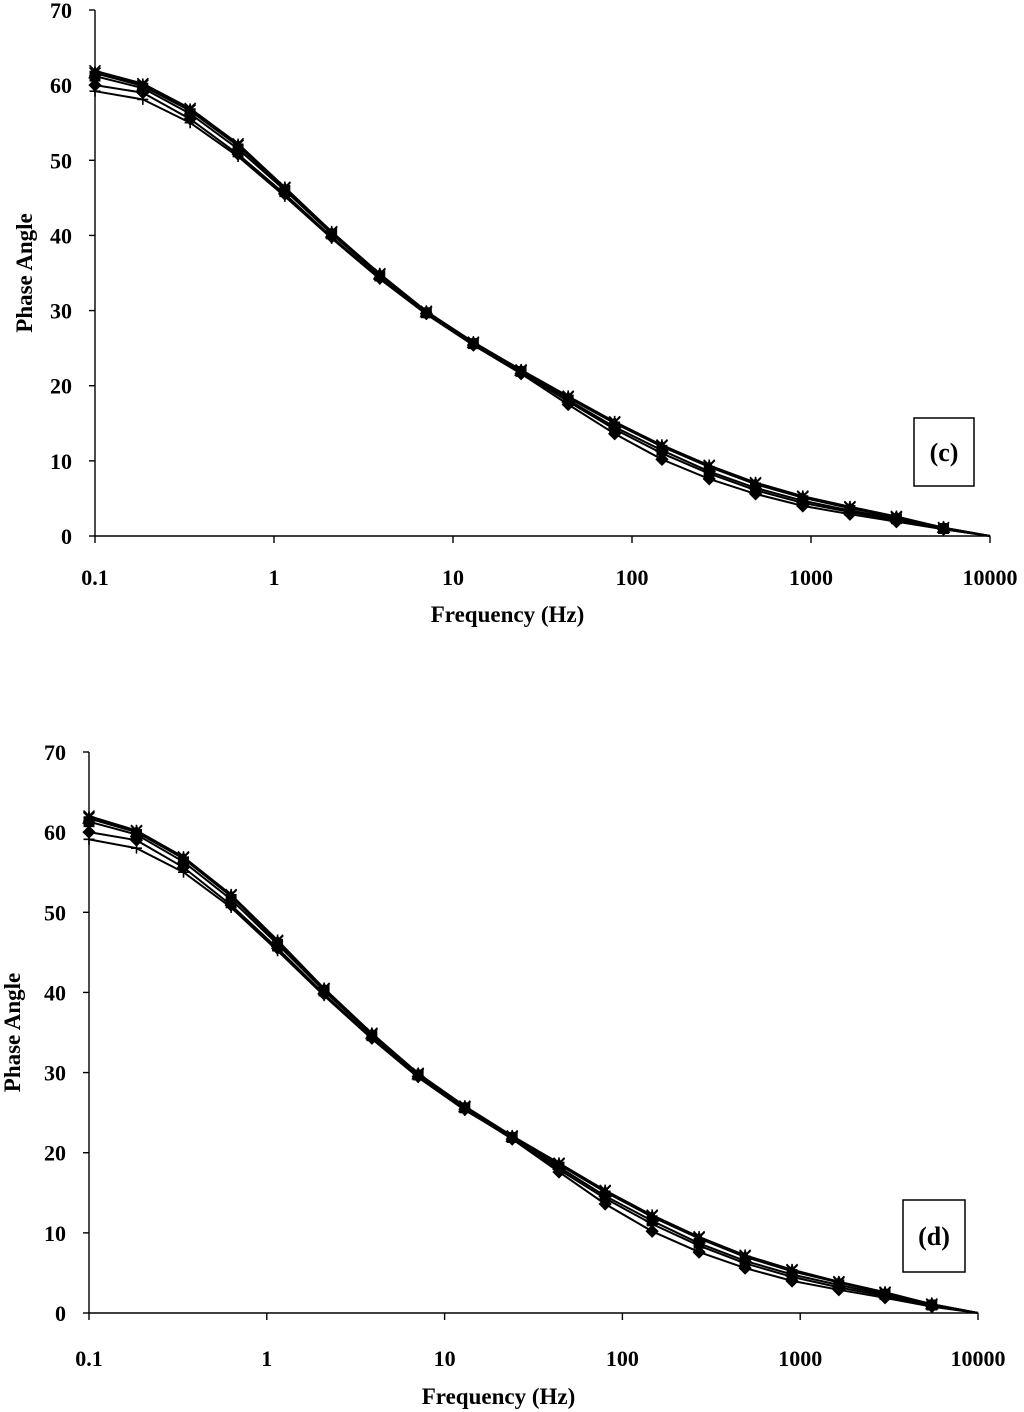  What do you see at coordinates (274, 577) in the screenshot?
I see `x-tick-label: 1` at bounding box center [274, 577].